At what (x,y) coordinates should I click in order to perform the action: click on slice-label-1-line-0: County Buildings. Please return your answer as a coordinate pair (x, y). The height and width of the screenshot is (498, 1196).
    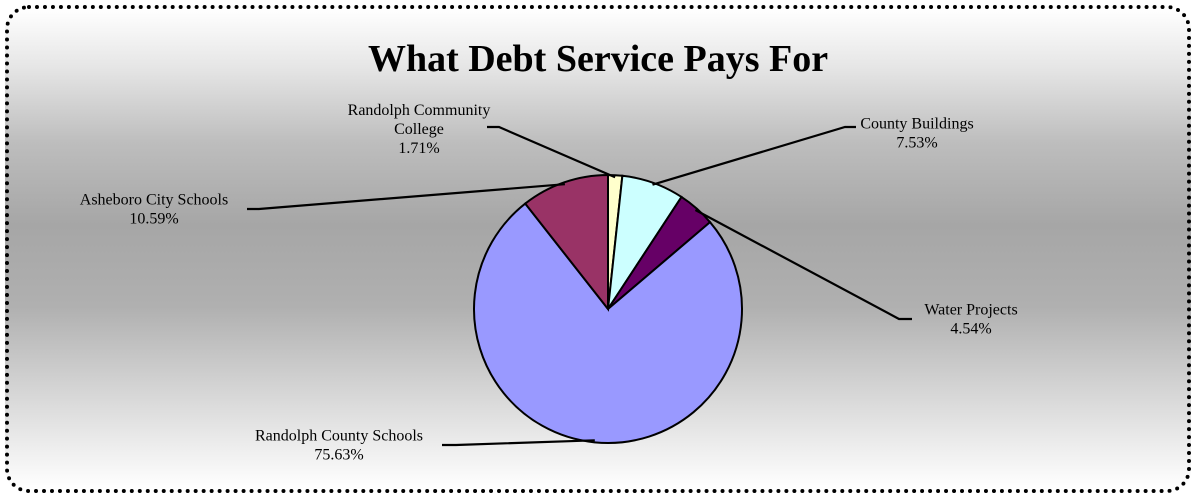
    Looking at the image, I should click on (916, 124).